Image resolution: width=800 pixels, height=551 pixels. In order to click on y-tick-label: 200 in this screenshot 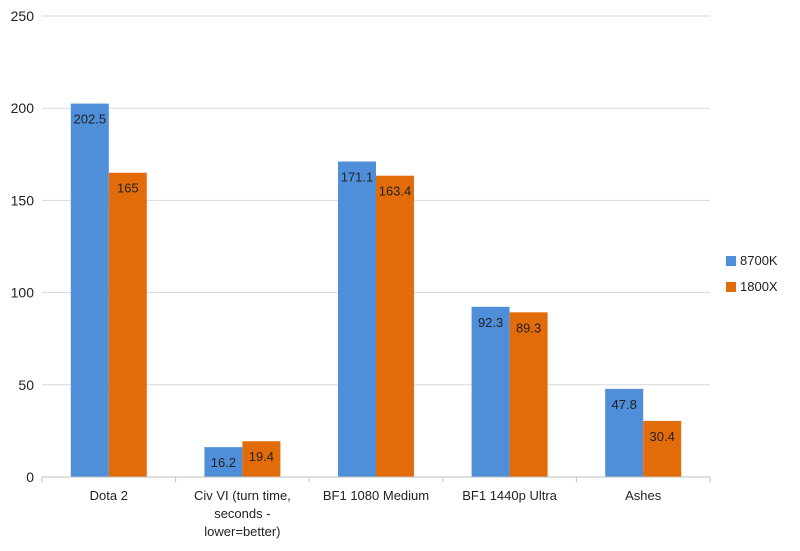, I will do `click(23, 108)`.